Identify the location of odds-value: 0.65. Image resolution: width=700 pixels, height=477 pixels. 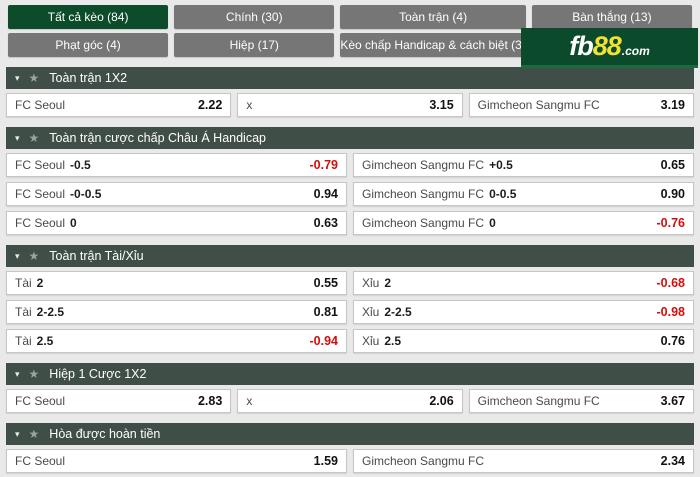
(672, 165).